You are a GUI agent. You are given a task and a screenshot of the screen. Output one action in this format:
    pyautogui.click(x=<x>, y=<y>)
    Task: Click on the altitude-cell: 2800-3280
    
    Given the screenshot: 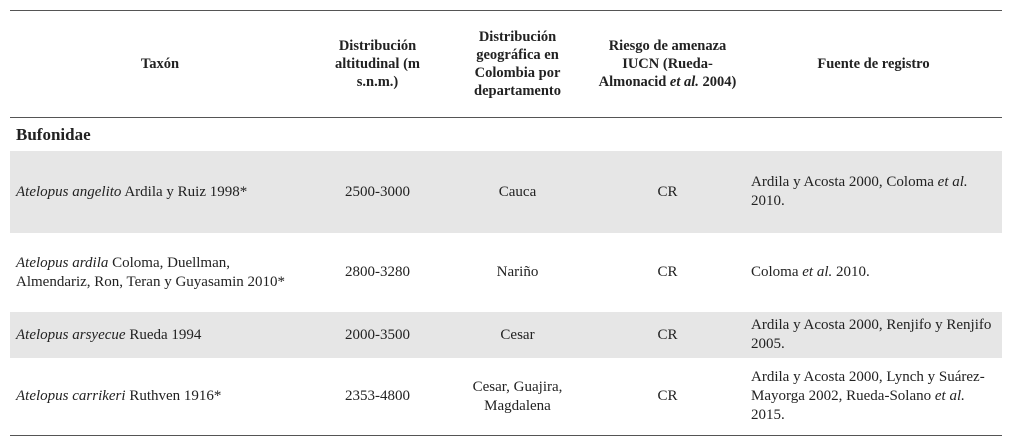 What is the action you would take?
    pyautogui.click(x=377, y=272)
    